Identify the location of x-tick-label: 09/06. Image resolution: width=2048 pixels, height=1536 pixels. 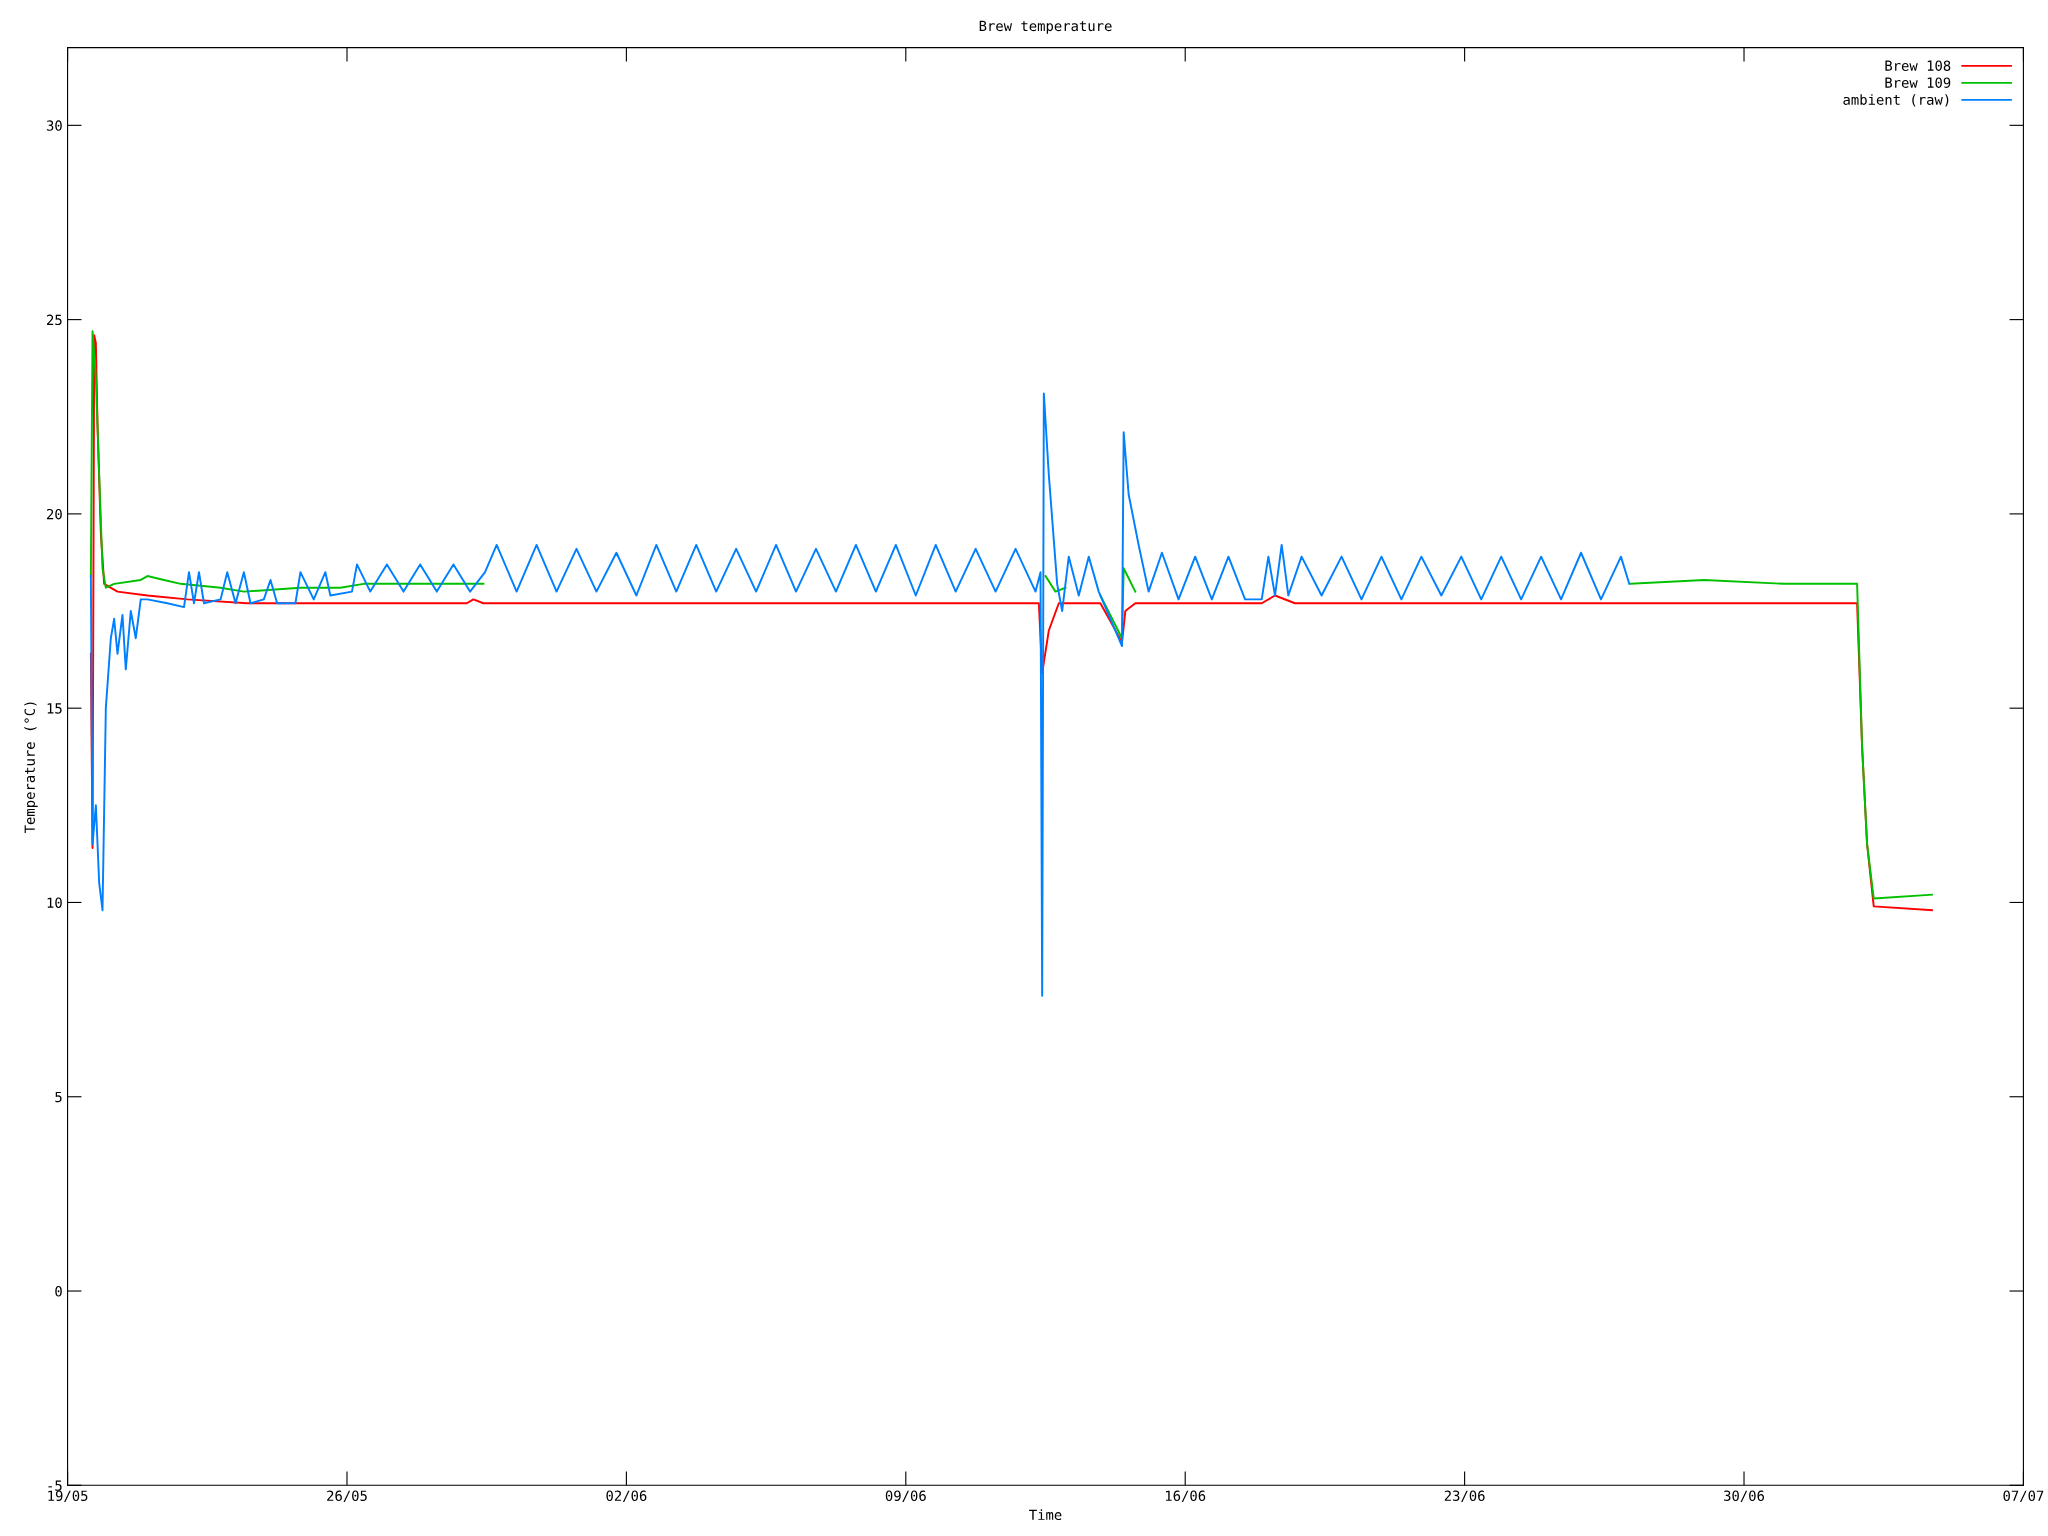
(905, 1496).